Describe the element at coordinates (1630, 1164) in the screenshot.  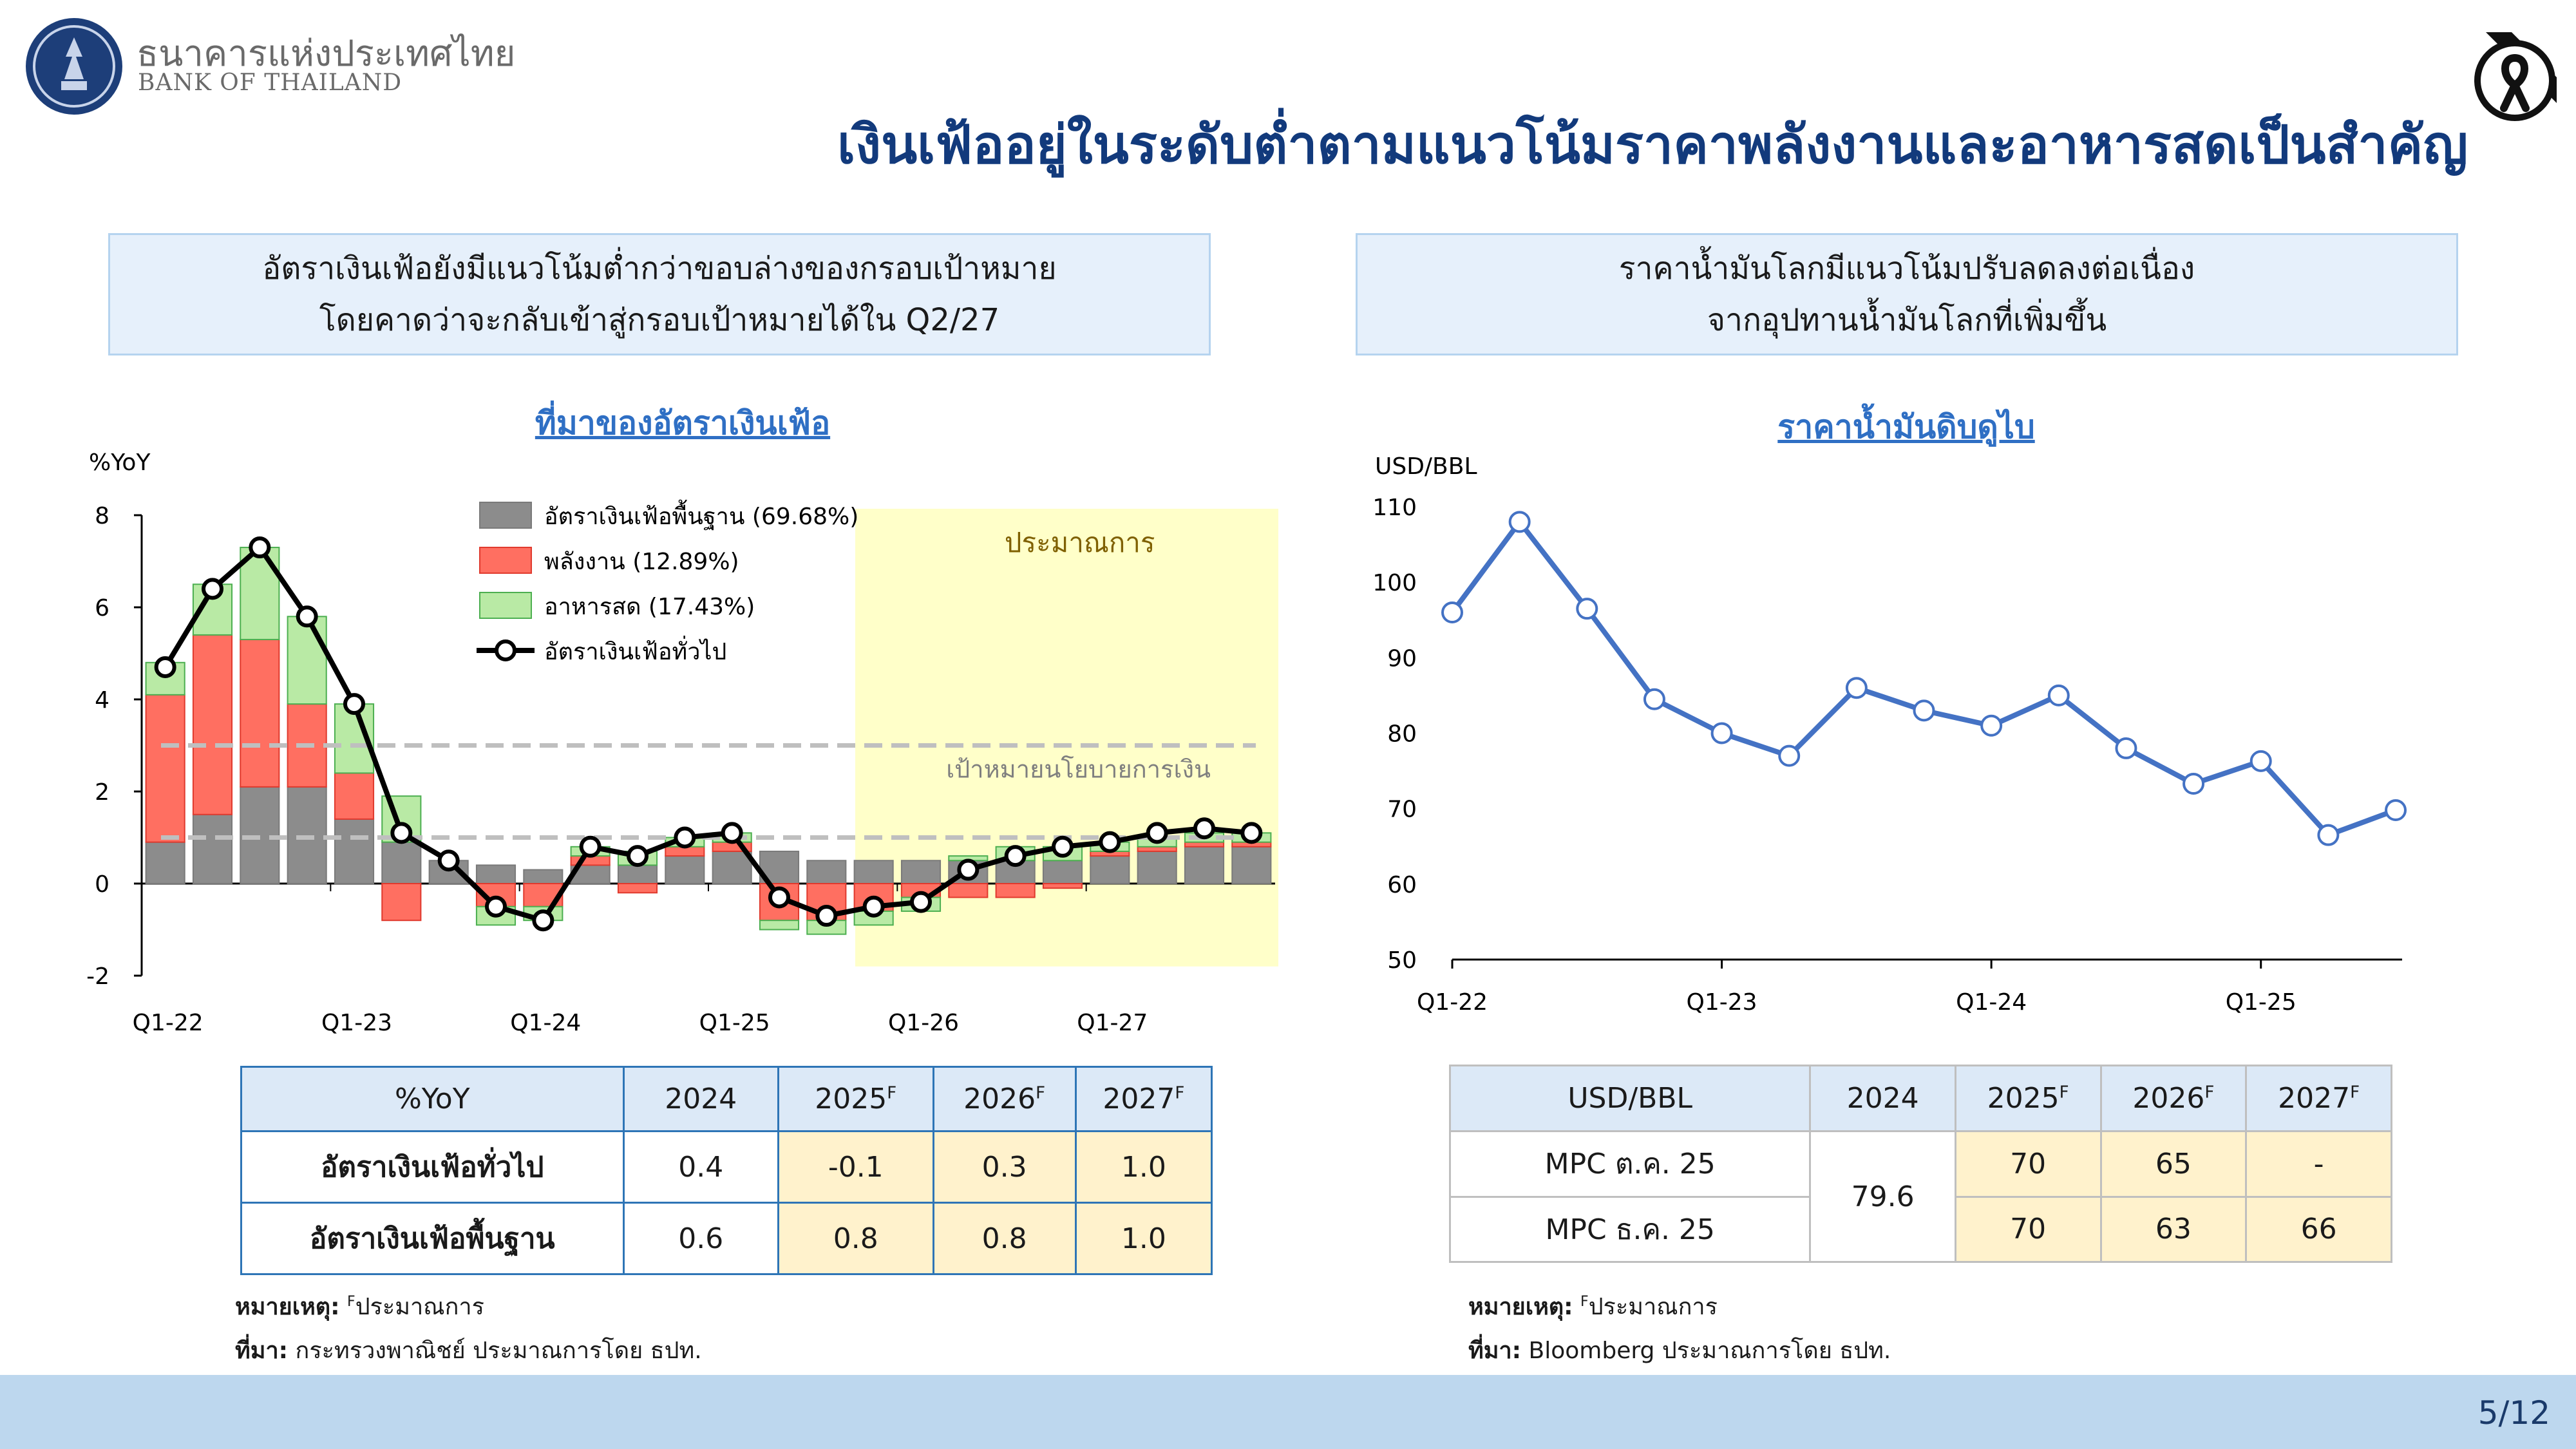
I see `row-label: MPC ต.ค. 25` at that location.